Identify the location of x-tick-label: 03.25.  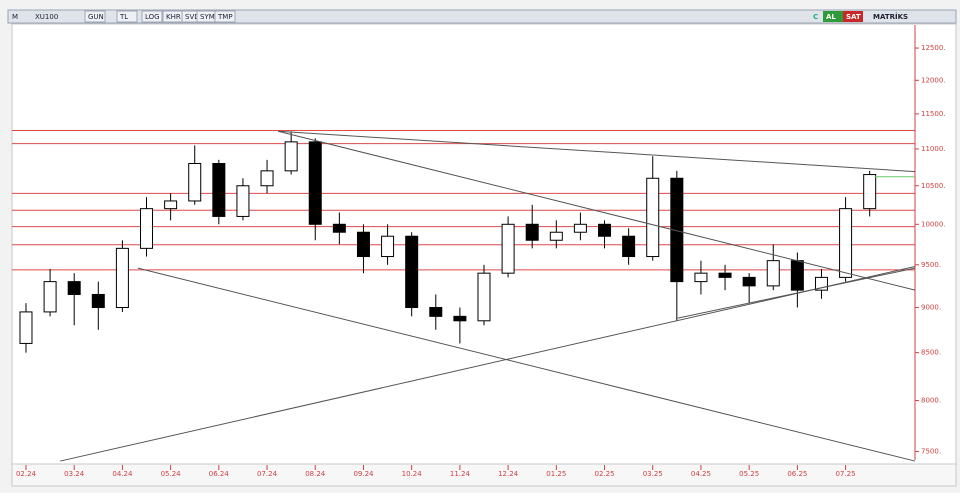
(653, 474).